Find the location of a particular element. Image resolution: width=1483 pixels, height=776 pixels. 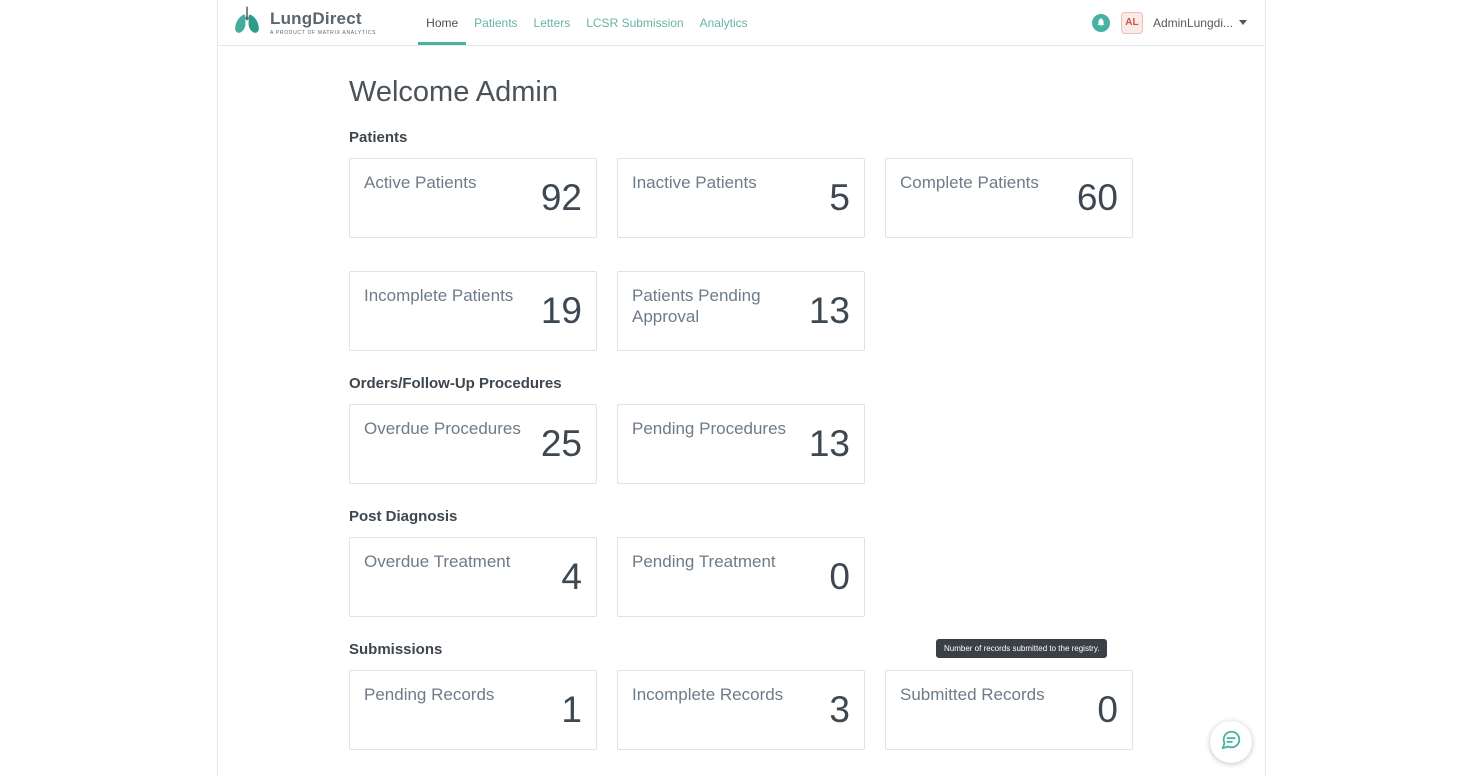

stat-card-value: 4 is located at coordinates (571, 577).